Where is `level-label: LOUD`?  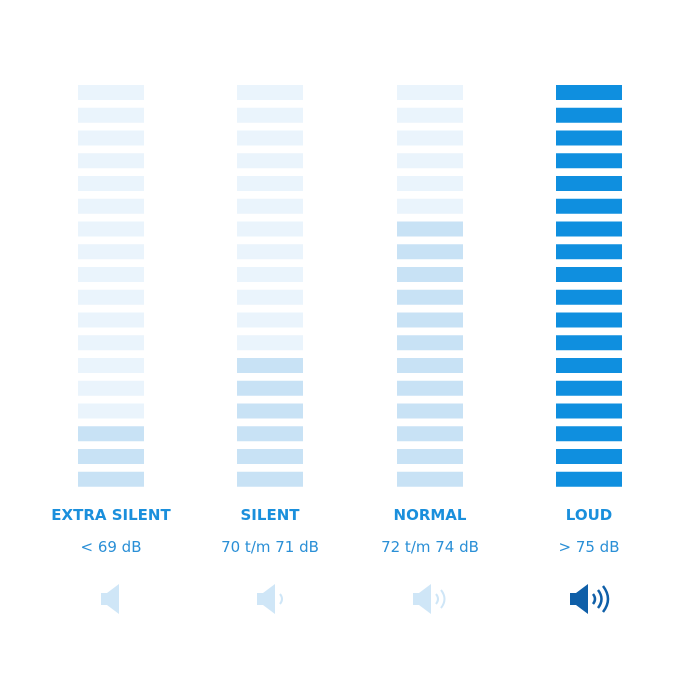 level-label: LOUD is located at coordinates (589, 515).